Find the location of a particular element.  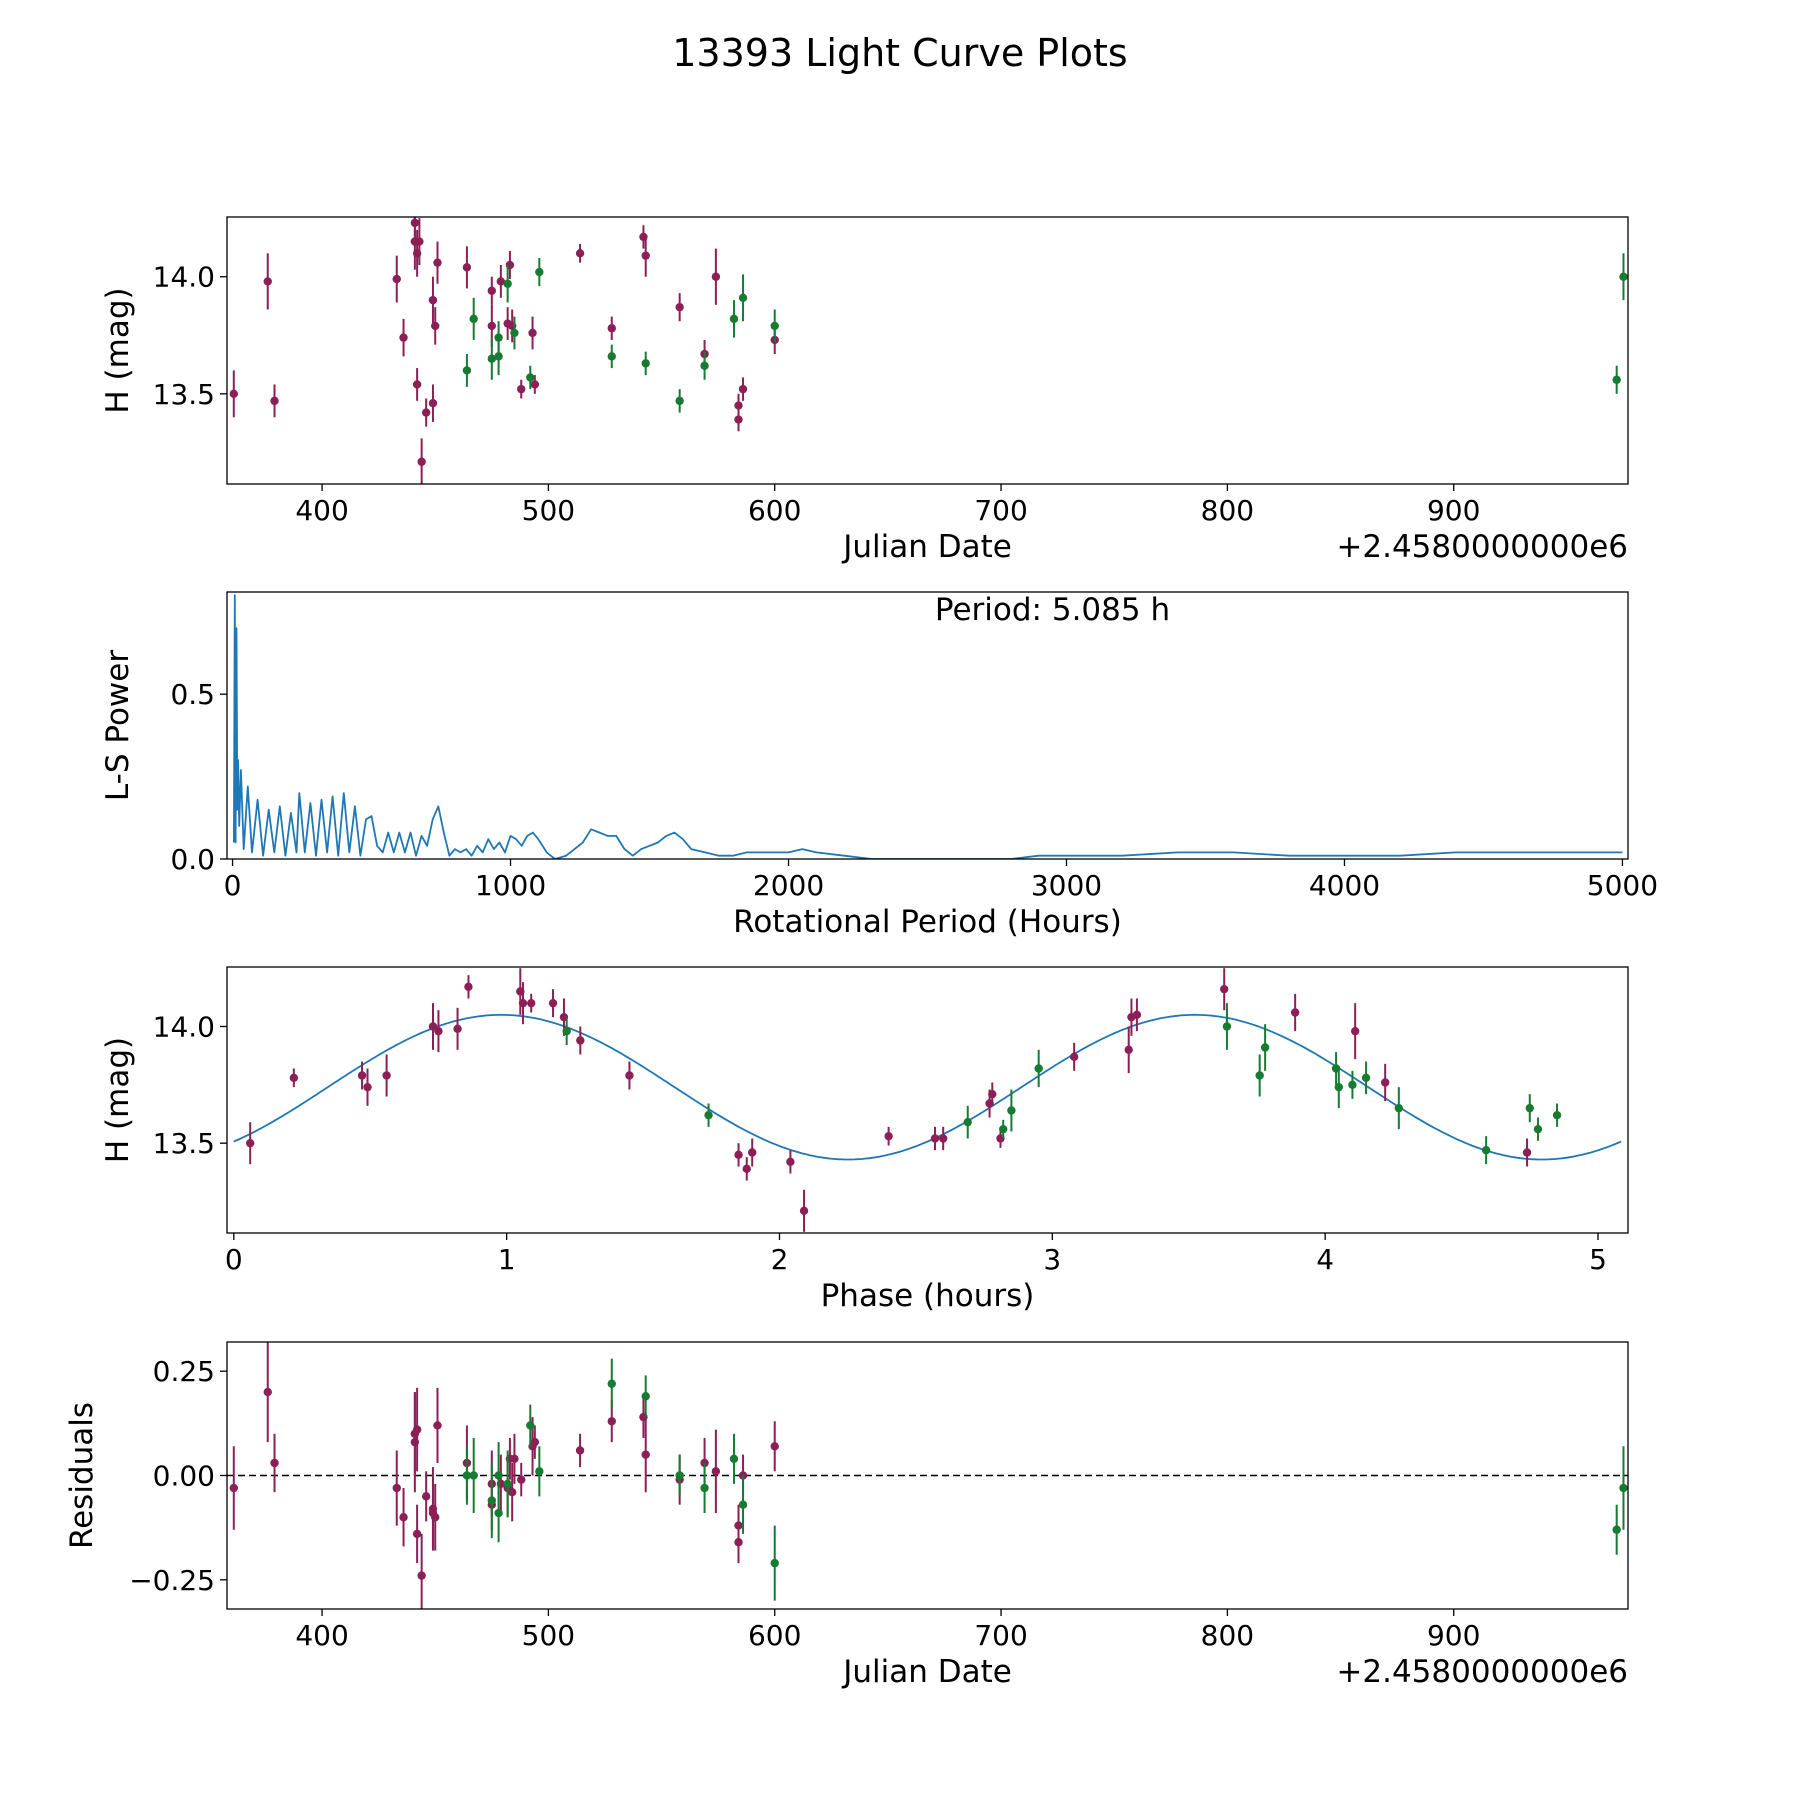

lightcurve-plot-area is located at coordinates (928, 350).